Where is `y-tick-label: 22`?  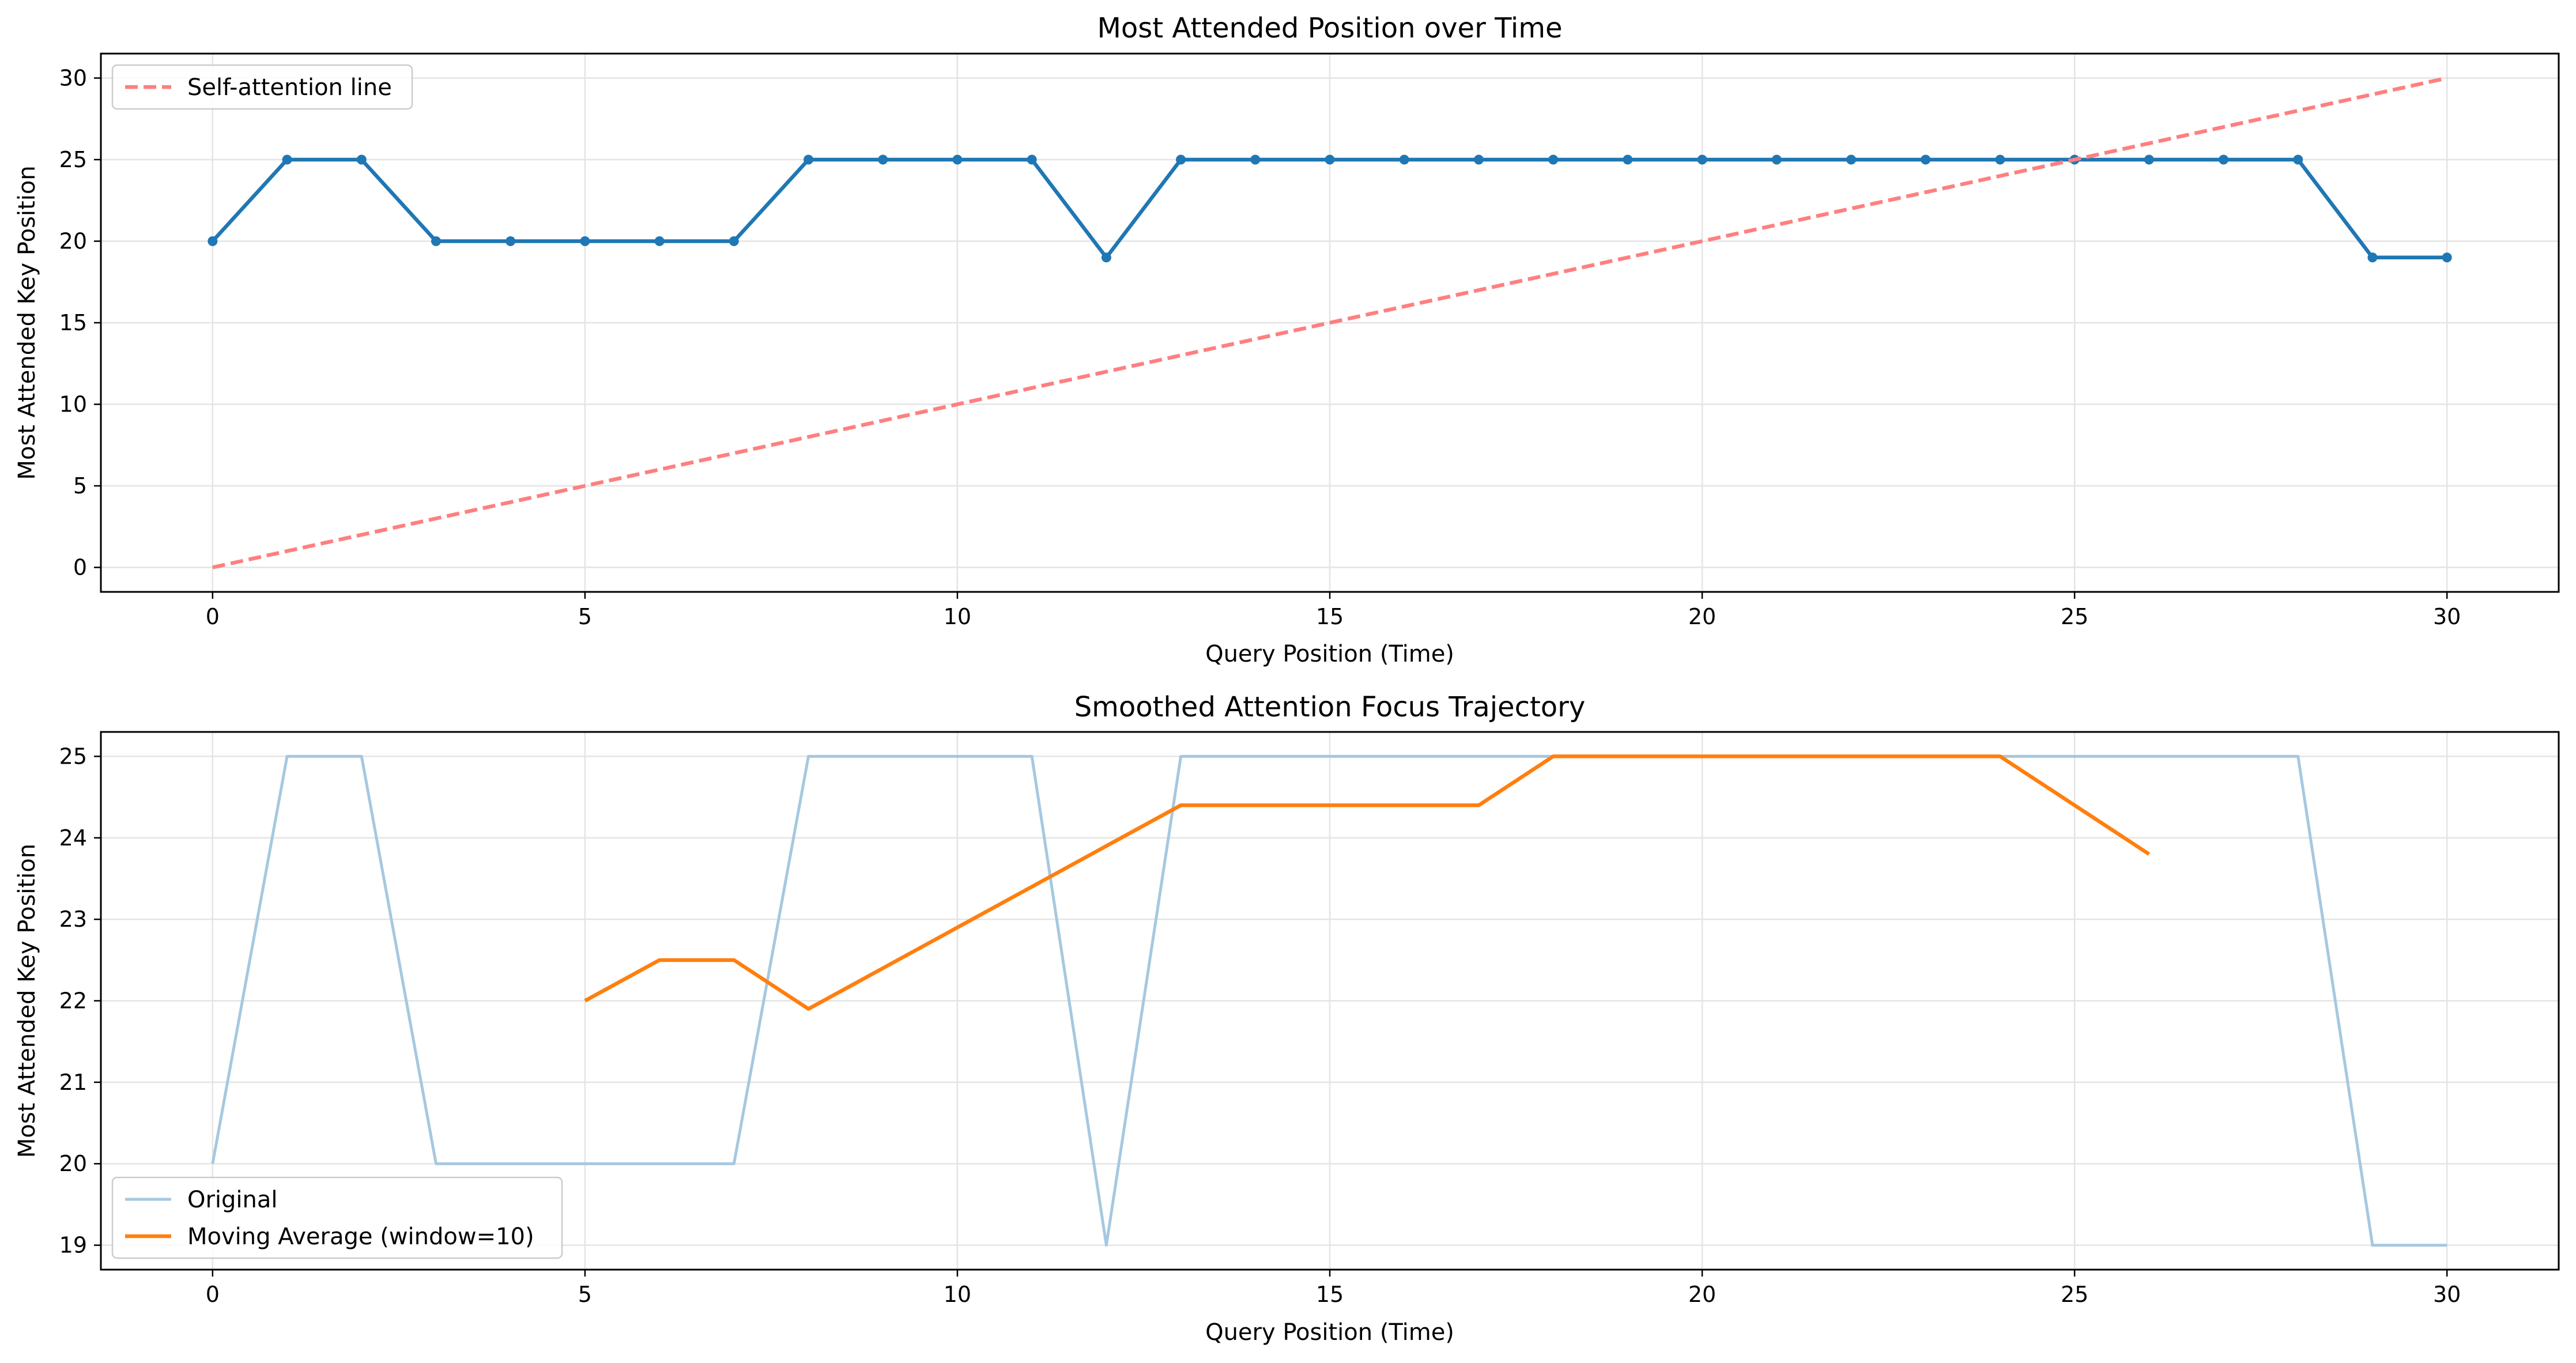
y-tick-label: 22 is located at coordinates (73, 1001).